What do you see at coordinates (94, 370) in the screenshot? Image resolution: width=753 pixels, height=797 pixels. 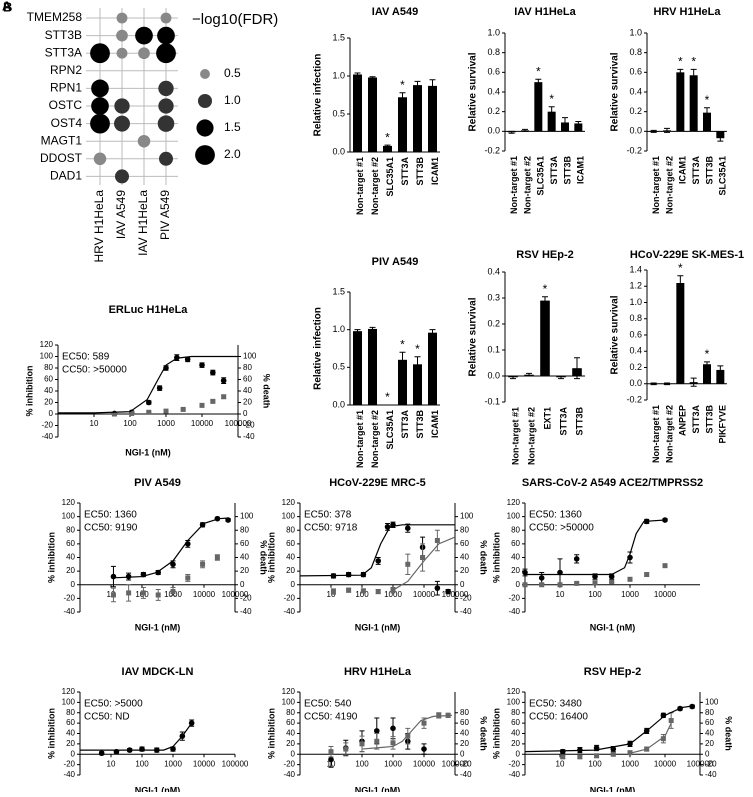 I see `annotation: CC50: >50000` at bounding box center [94, 370].